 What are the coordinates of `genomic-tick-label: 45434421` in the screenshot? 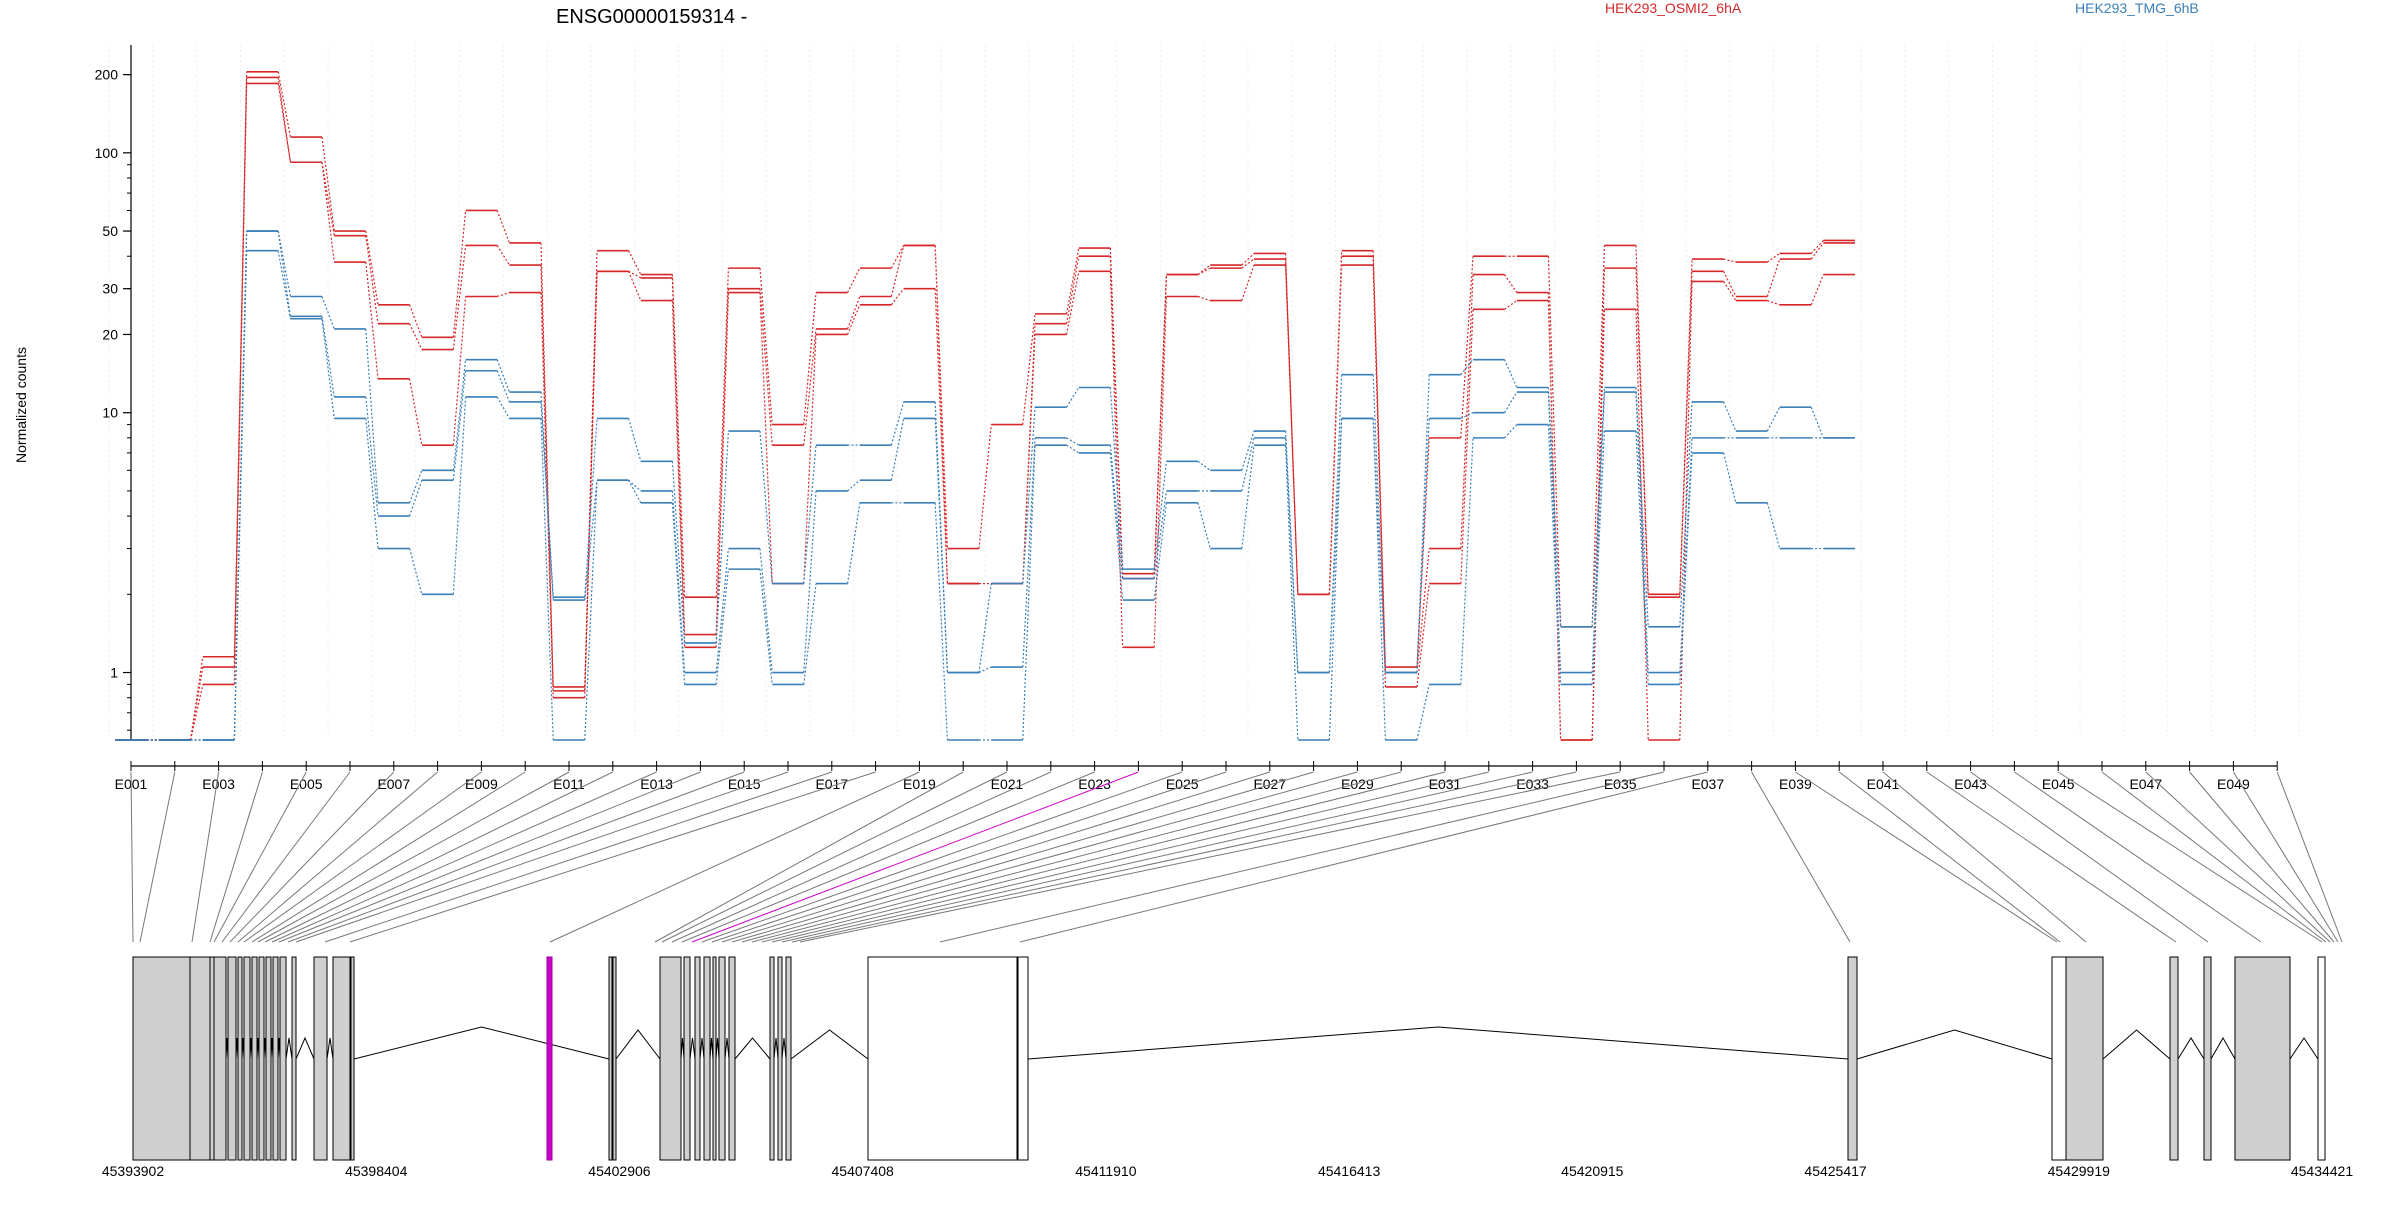 It's located at (2322, 1171).